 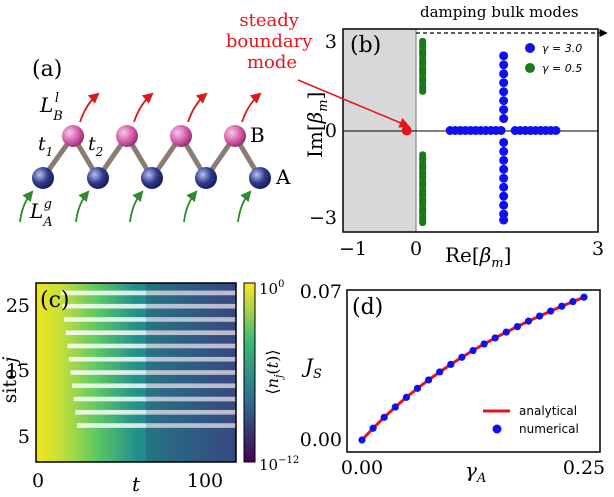 I want to click on c-plot-frame, so click(x=136, y=372).